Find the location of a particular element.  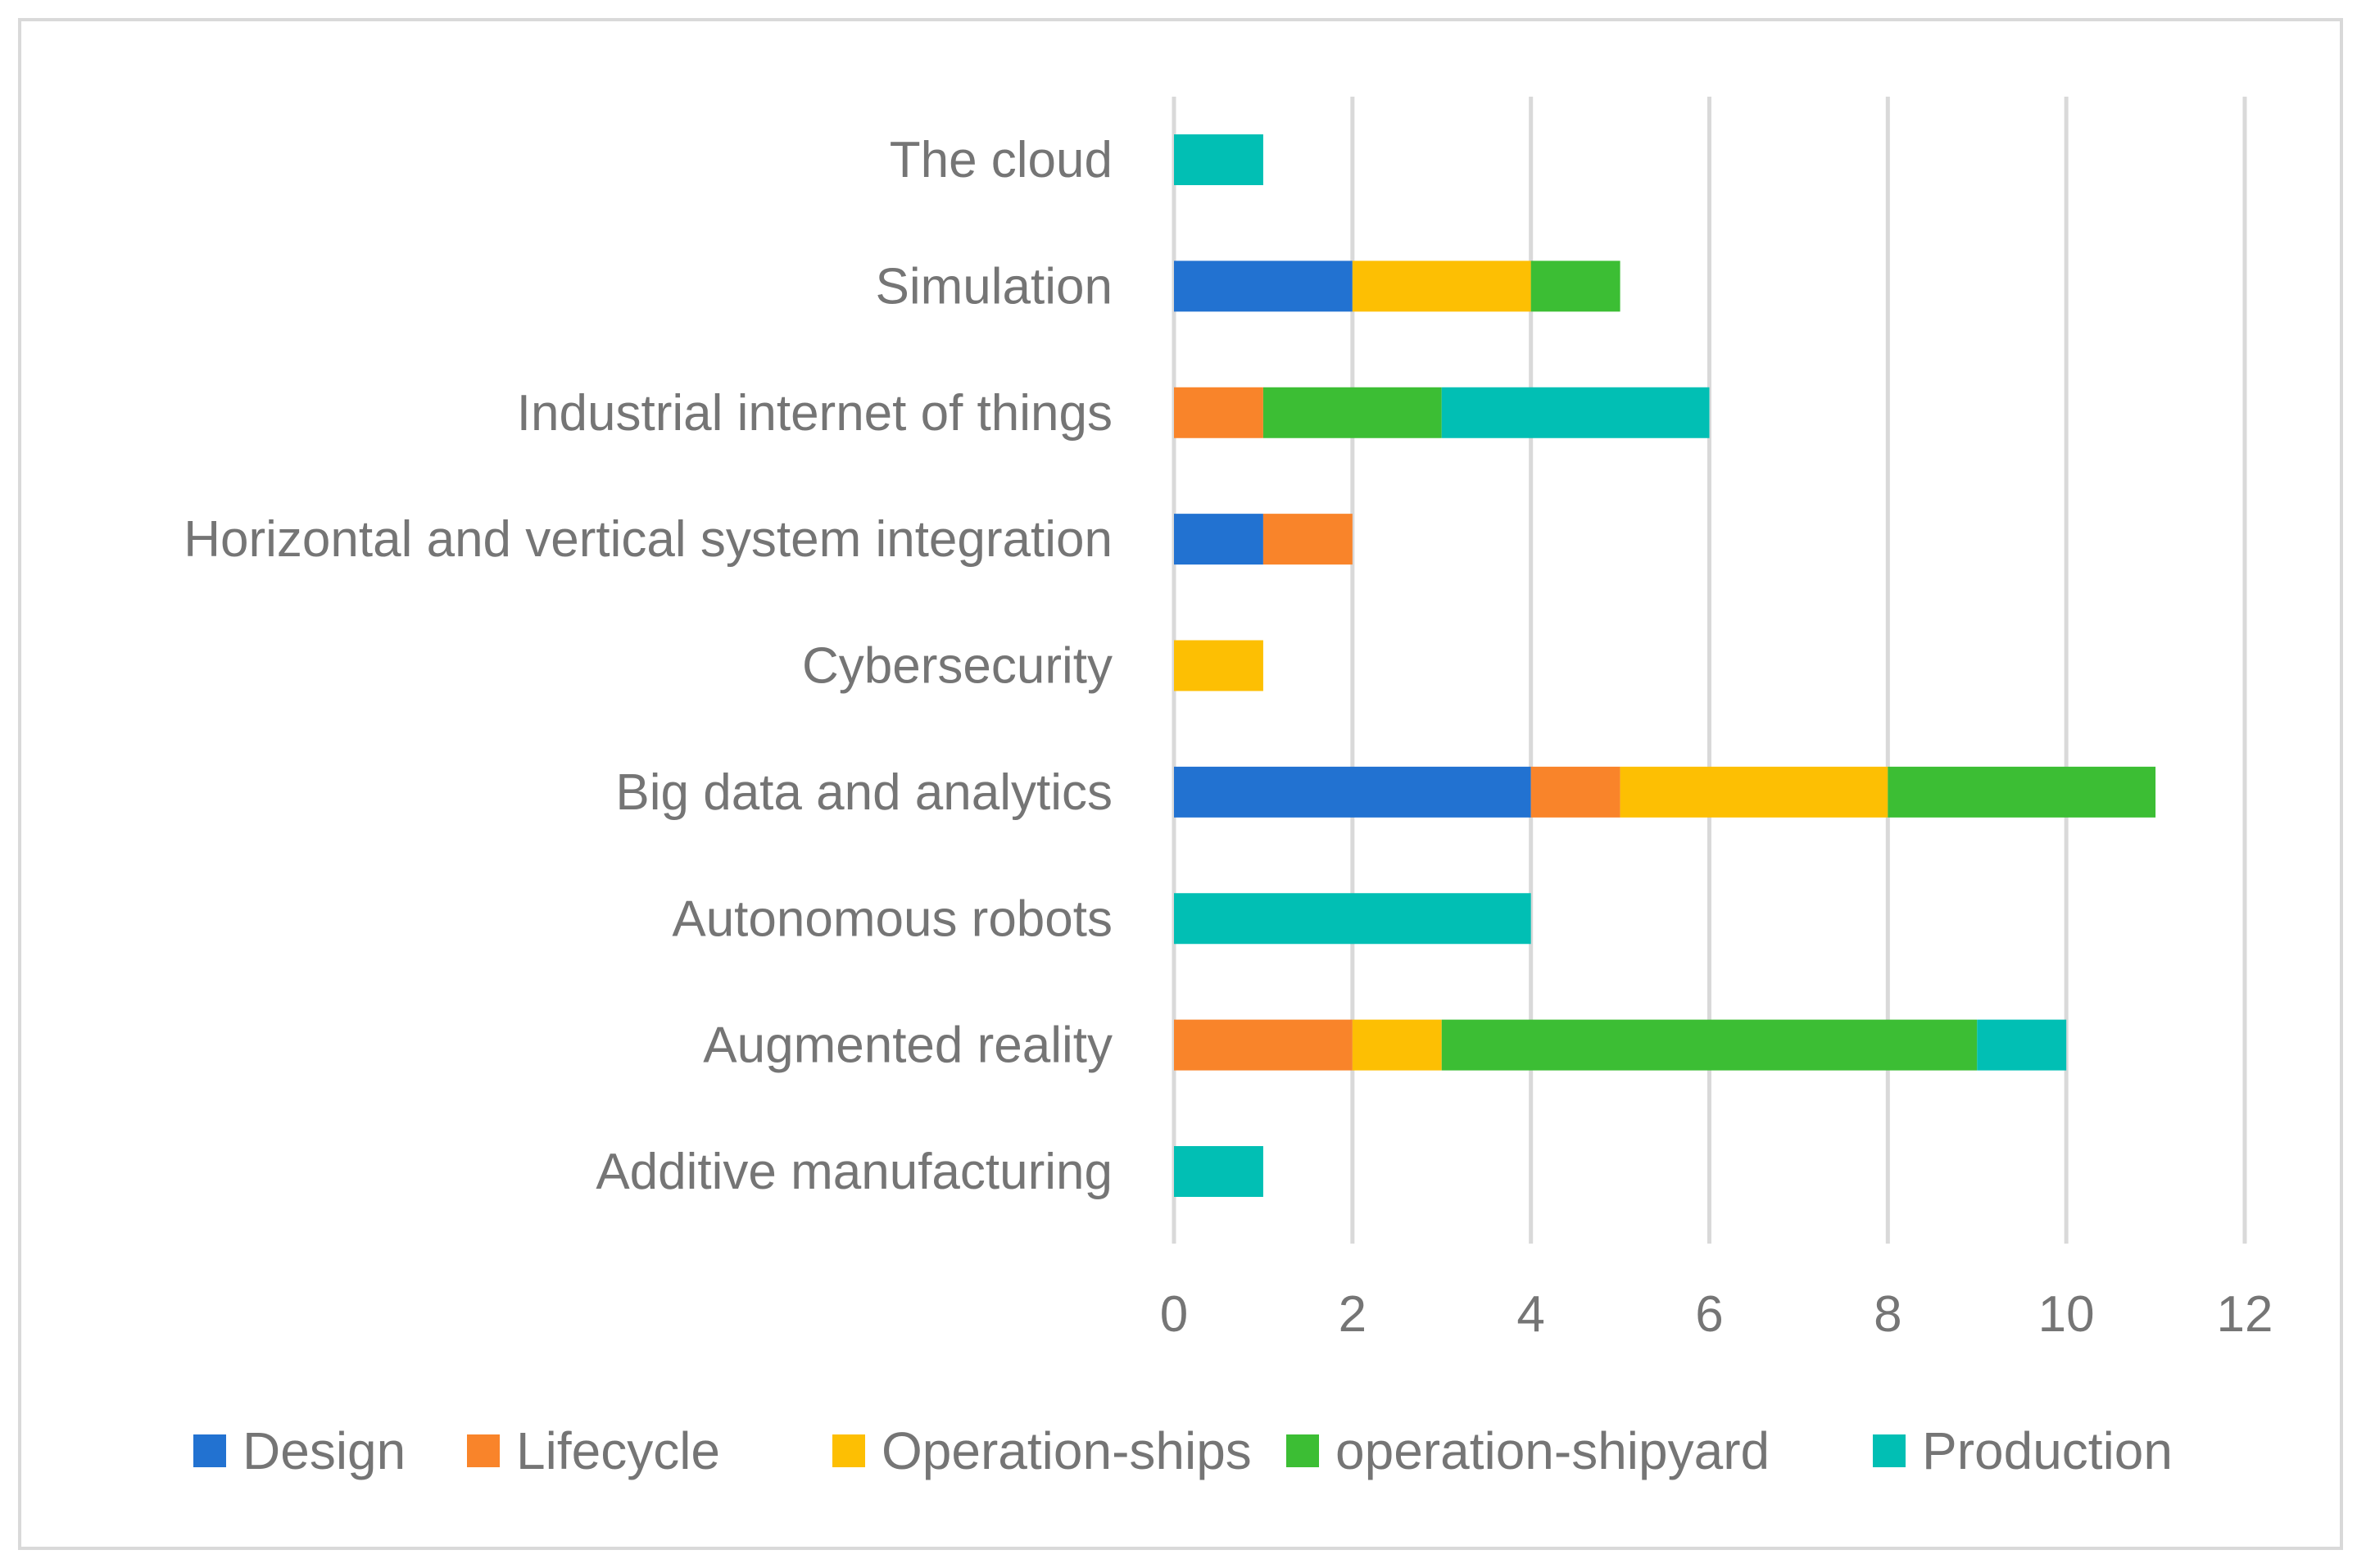

legend-item: Design is located at coordinates (299, 1450).